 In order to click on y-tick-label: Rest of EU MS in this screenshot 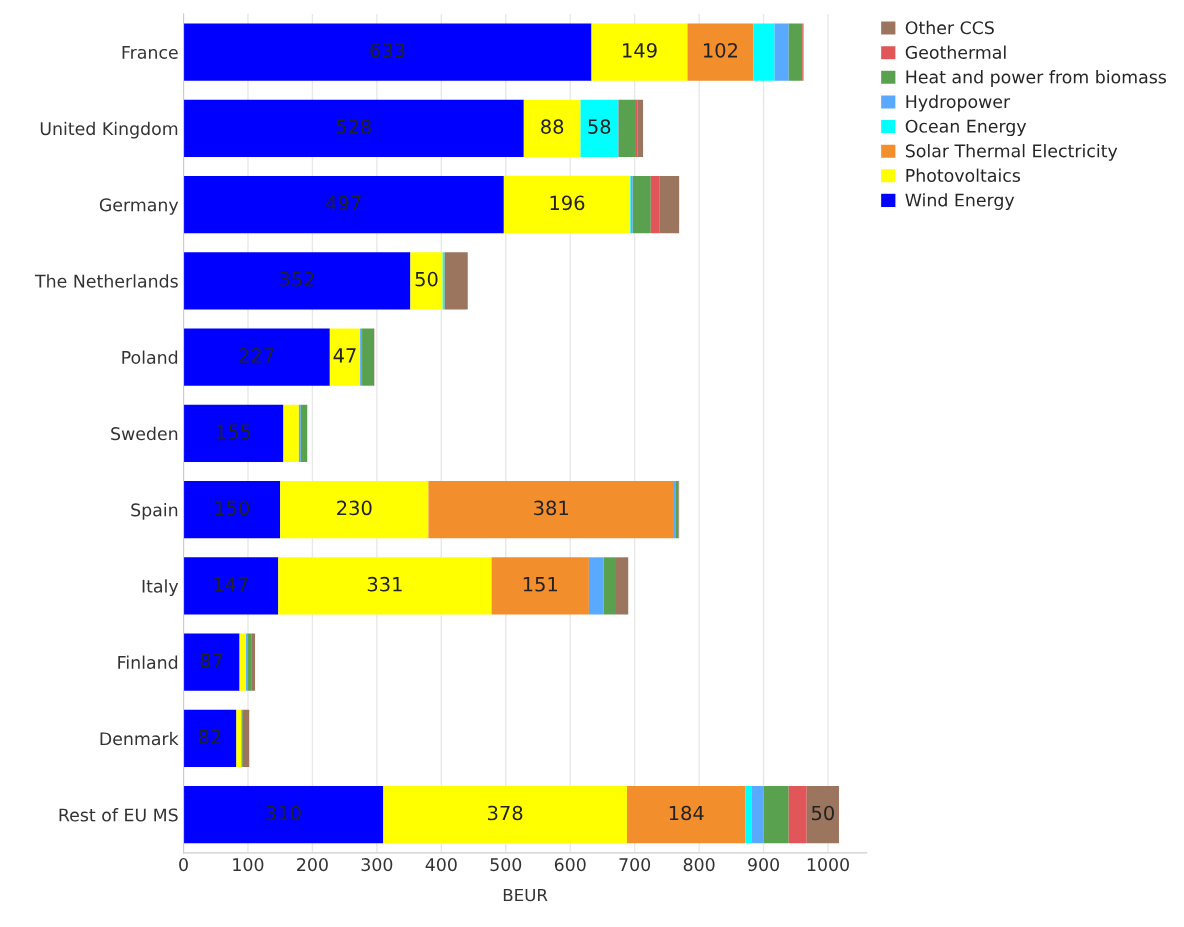, I will do `click(118, 815)`.